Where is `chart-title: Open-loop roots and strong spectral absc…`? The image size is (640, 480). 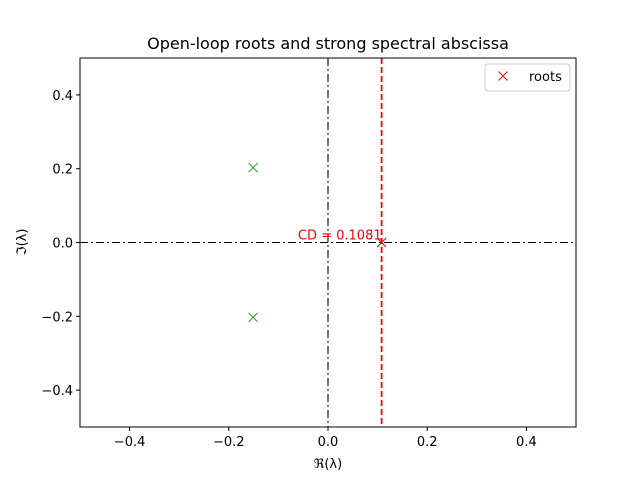 chart-title: Open-loop roots and strong spectral absc… is located at coordinates (328, 43).